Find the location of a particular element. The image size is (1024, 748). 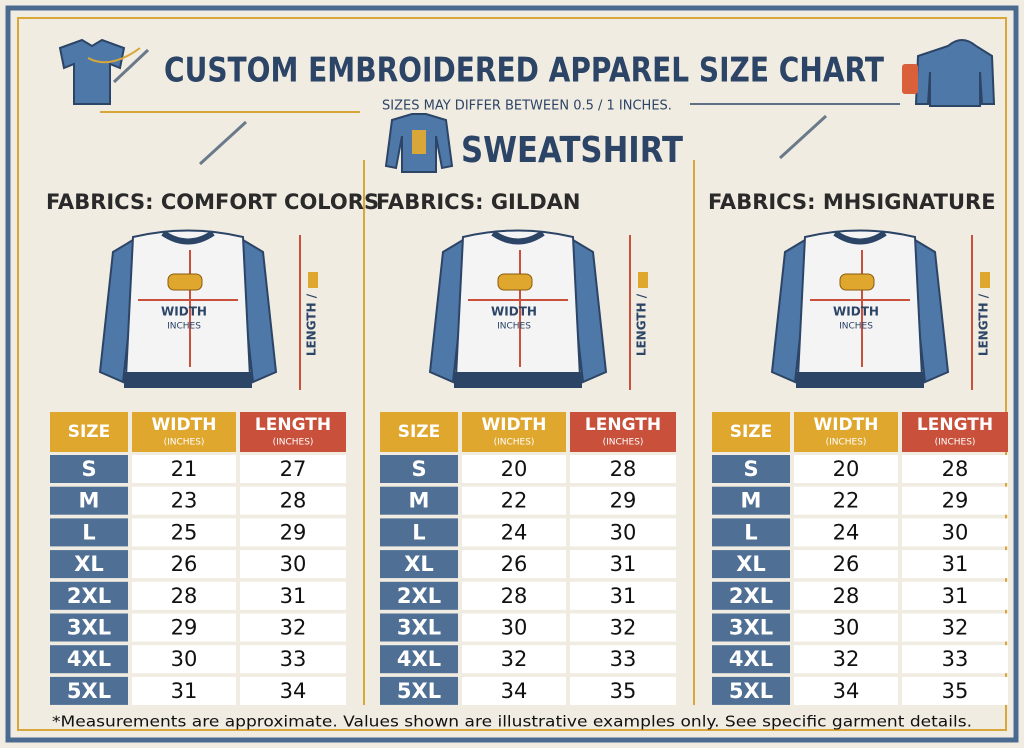

value: 23 is located at coordinates (184, 501).